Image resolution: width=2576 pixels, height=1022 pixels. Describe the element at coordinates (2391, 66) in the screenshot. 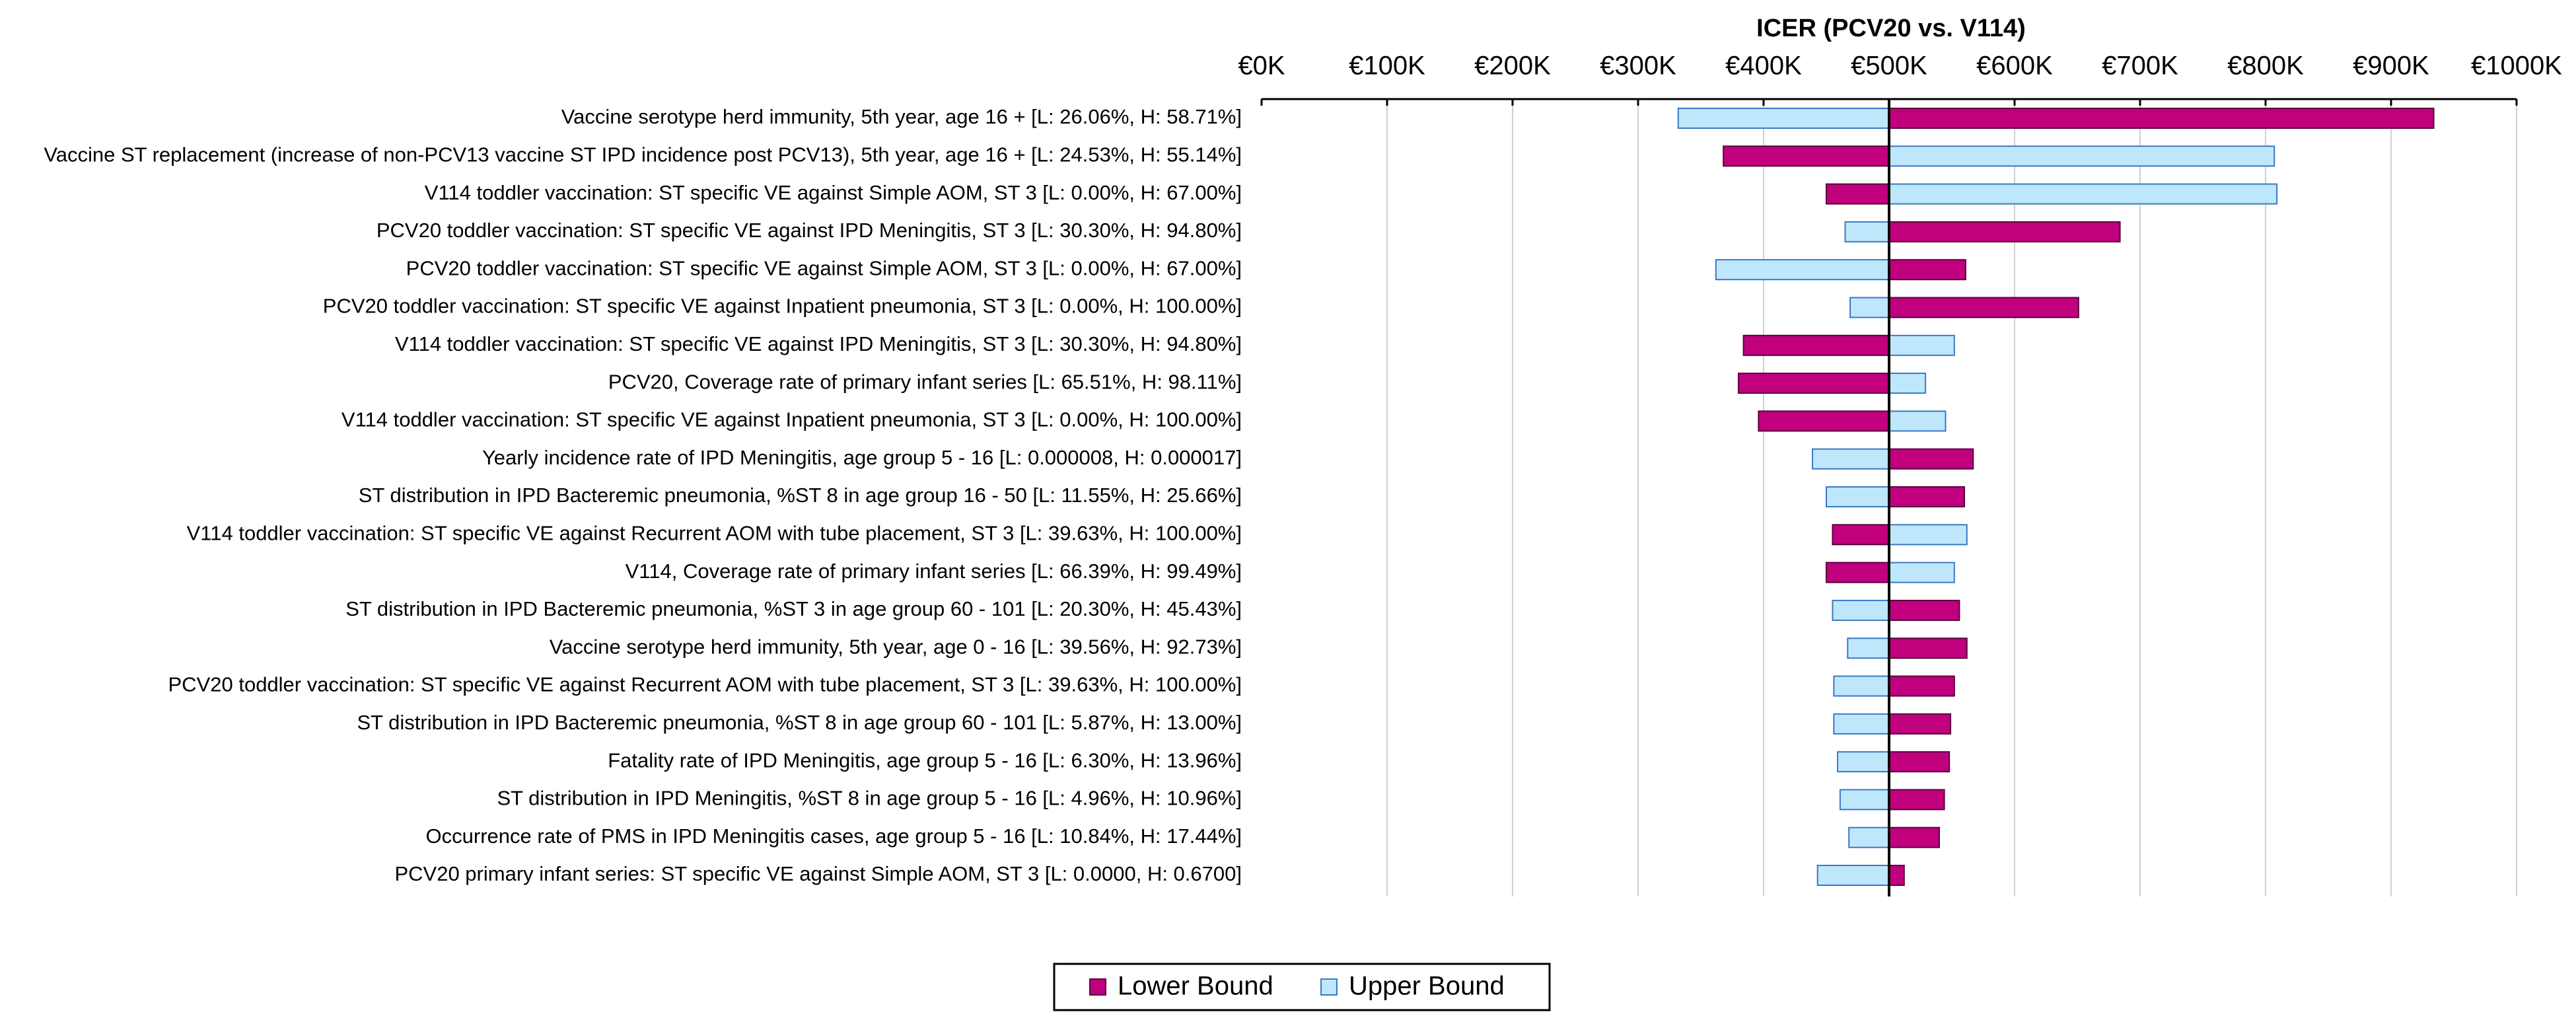

I see `x-tick-label: €900K` at that location.